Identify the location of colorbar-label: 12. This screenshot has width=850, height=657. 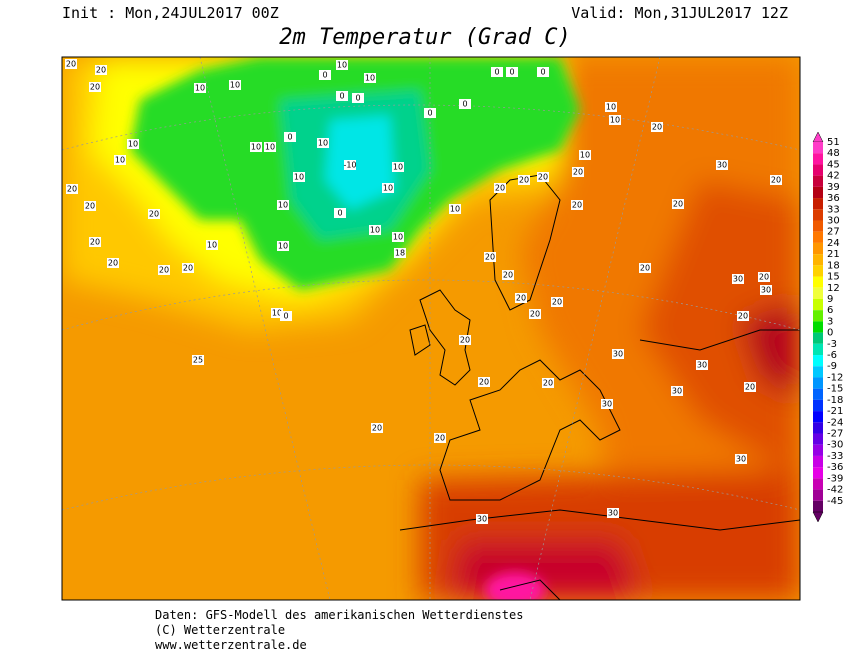
(833, 288).